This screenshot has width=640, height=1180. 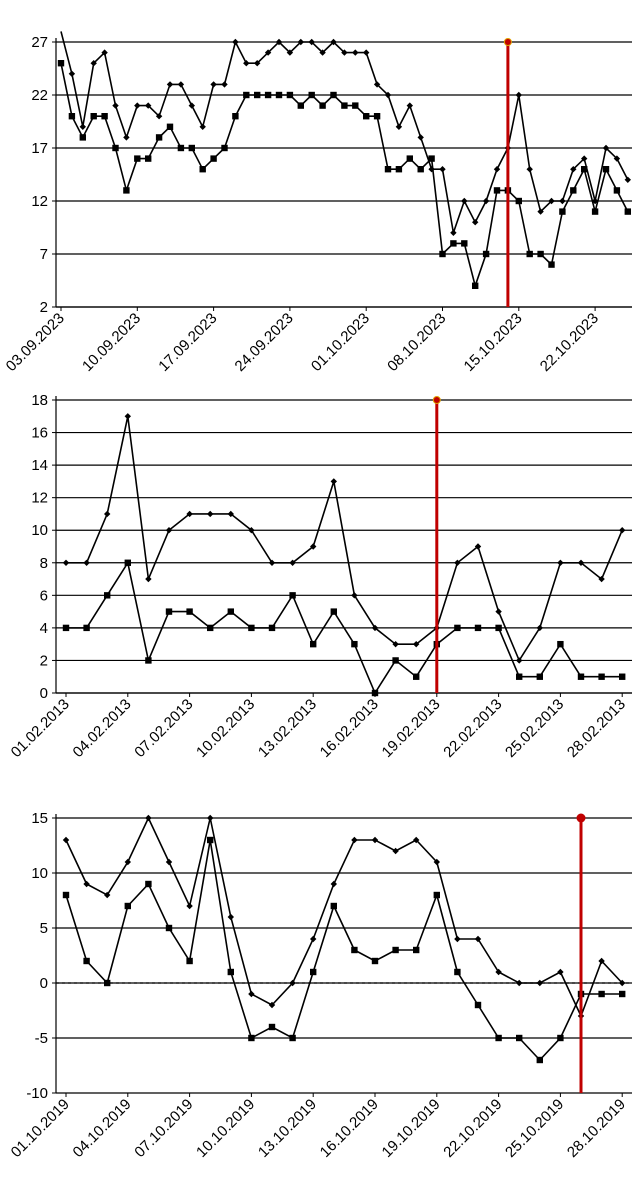 I want to click on y-tick-label: 17, so click(x=39, y=148).